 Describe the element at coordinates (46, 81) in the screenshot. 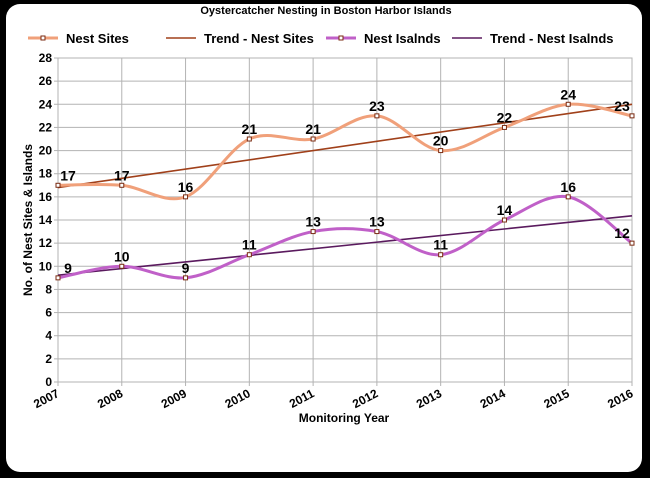

I see `y-tick-label: 26` at that location.